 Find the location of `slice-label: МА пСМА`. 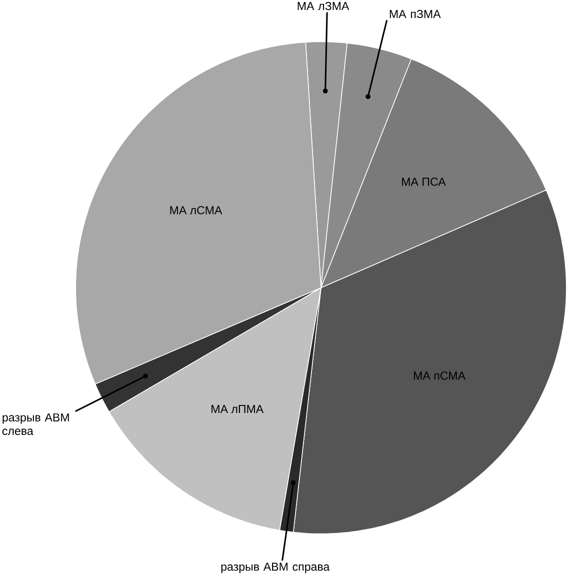

slice-label: МА пСМА is located at coordinates (440, 376).